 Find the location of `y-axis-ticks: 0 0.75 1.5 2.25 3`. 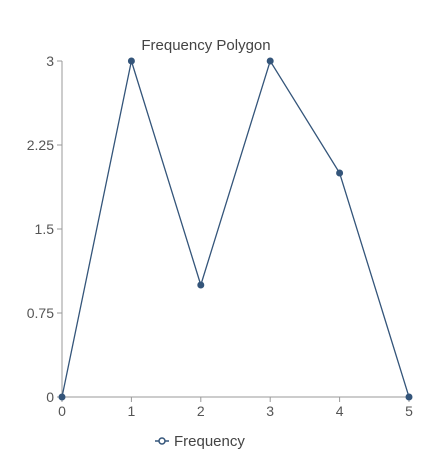

y-axis-ticks: 0 0.75 1.5 2.25 3 is located at coordinates (44, 229).